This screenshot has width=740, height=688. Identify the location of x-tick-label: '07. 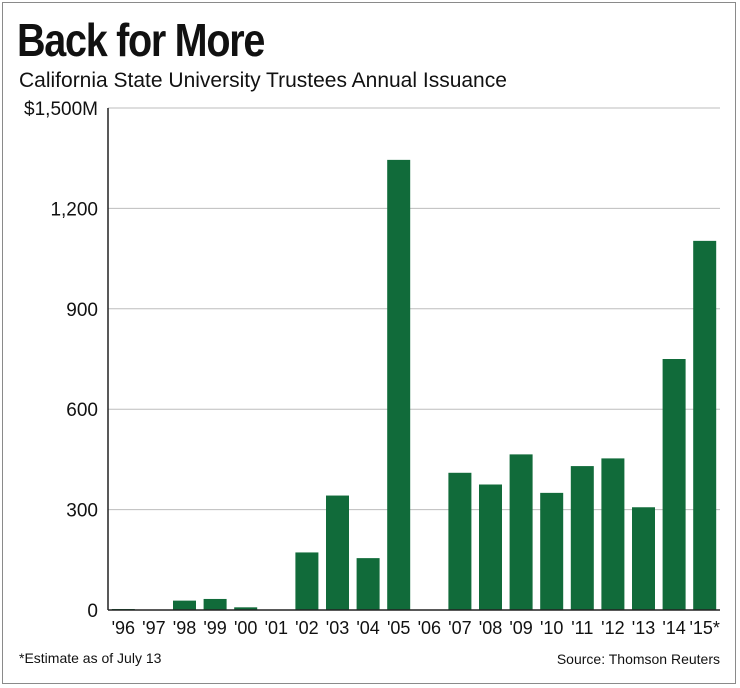
(459, 628).